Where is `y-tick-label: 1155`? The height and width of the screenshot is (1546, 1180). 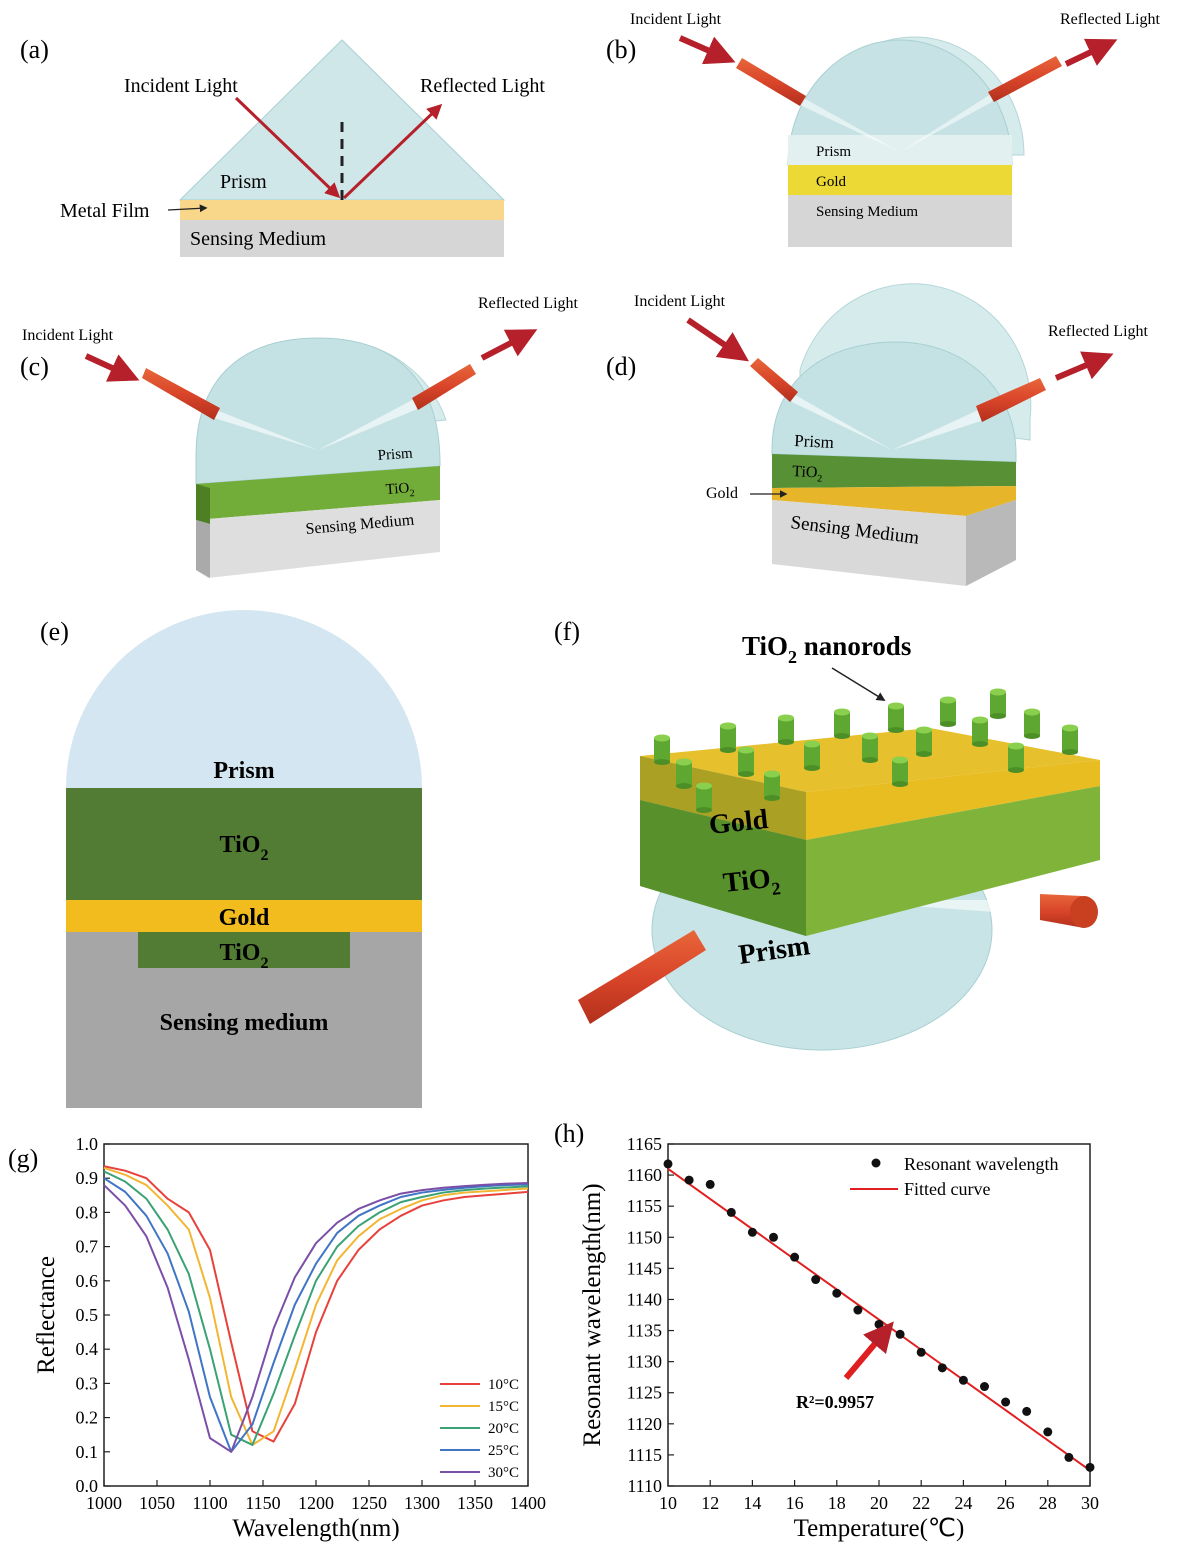
y-tick-label: 1155 is located at coordinates (644, 1206).